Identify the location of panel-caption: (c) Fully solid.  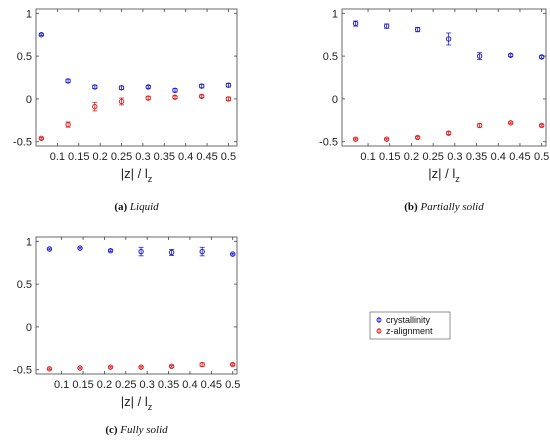
(136, 430).